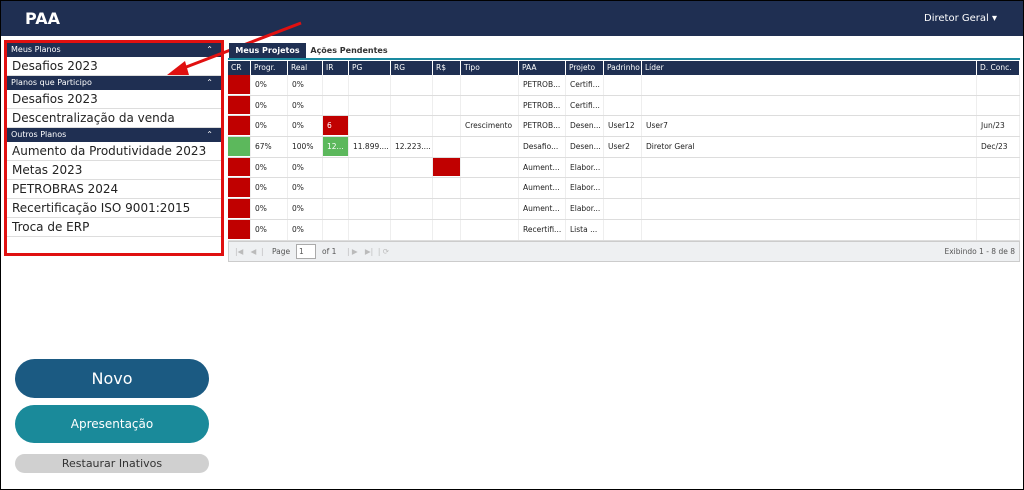 The width and height of the screenshot is (1024, 490). Describe the element at coordinates (249, 251) in the screenshot. I see `pager-nav: |◀ ◀ |` at that location.